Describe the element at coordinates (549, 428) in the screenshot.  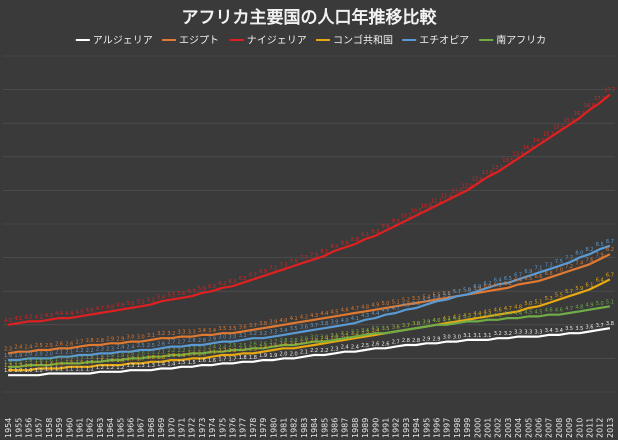
I see `x-tick-label: 2007` at that location.